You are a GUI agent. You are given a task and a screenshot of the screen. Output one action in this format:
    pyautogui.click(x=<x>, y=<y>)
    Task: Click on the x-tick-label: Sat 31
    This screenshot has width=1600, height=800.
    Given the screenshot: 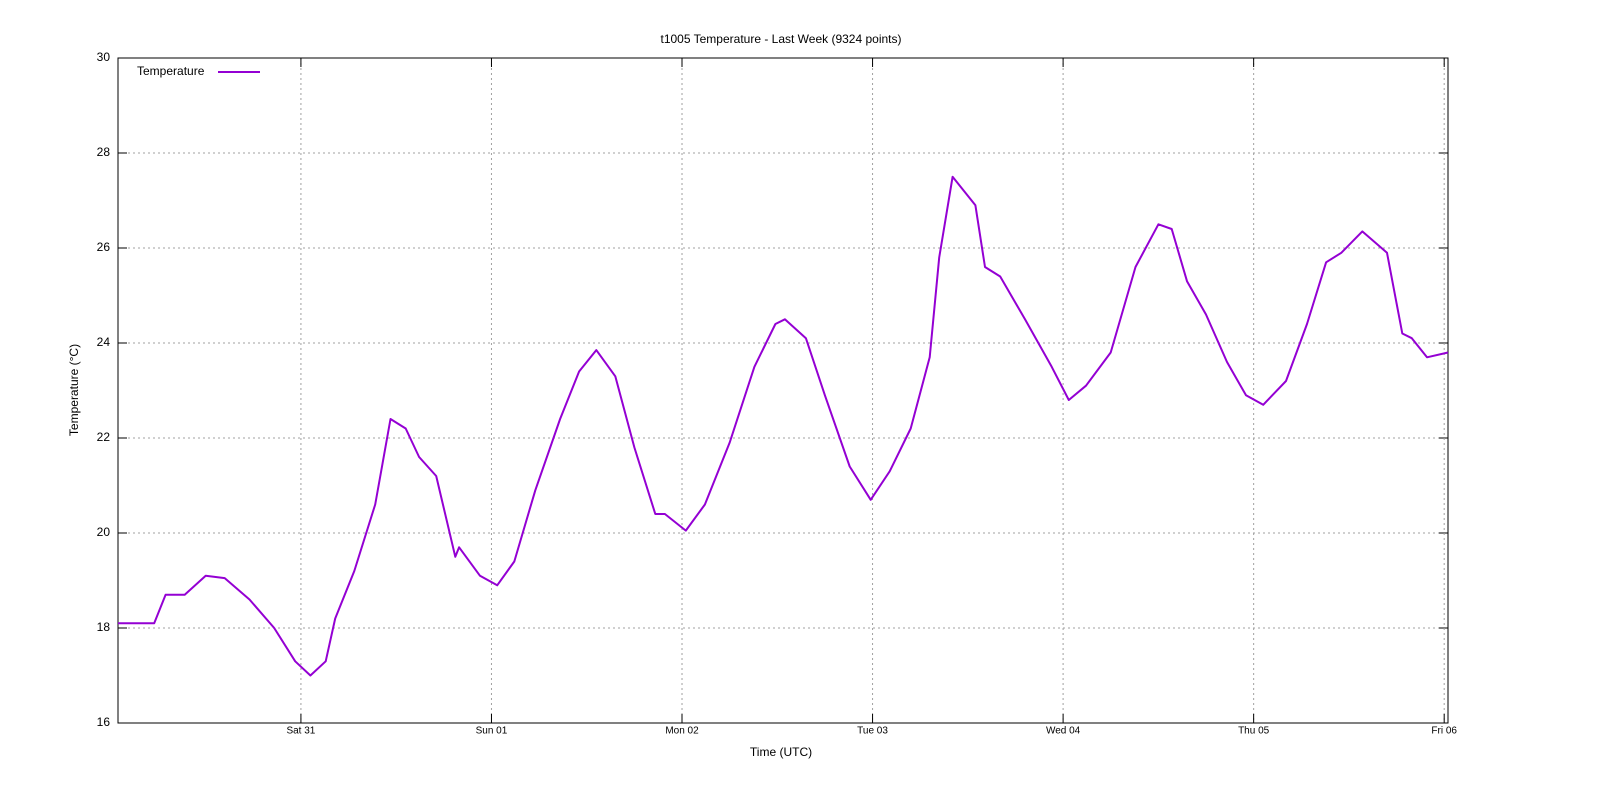 What is the action you would take?
    pyautogui.click(x=300, y=731)
    